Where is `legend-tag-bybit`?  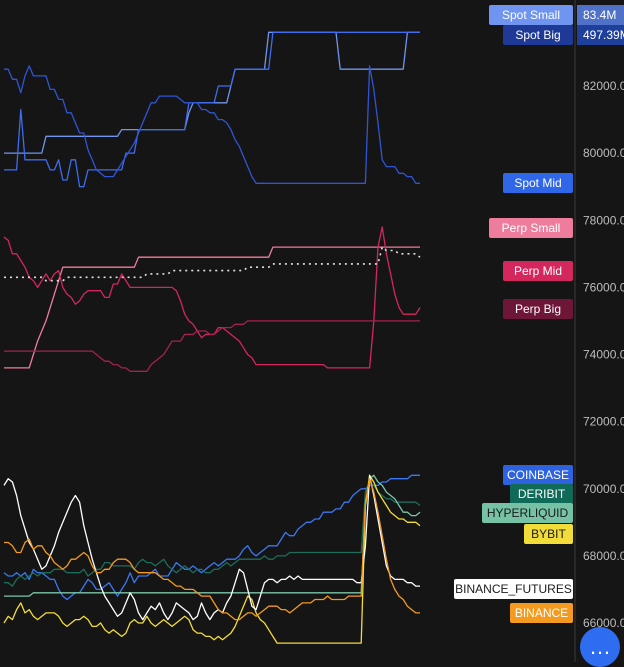 legend-tag-bybit is located at coordinates (548, 534).